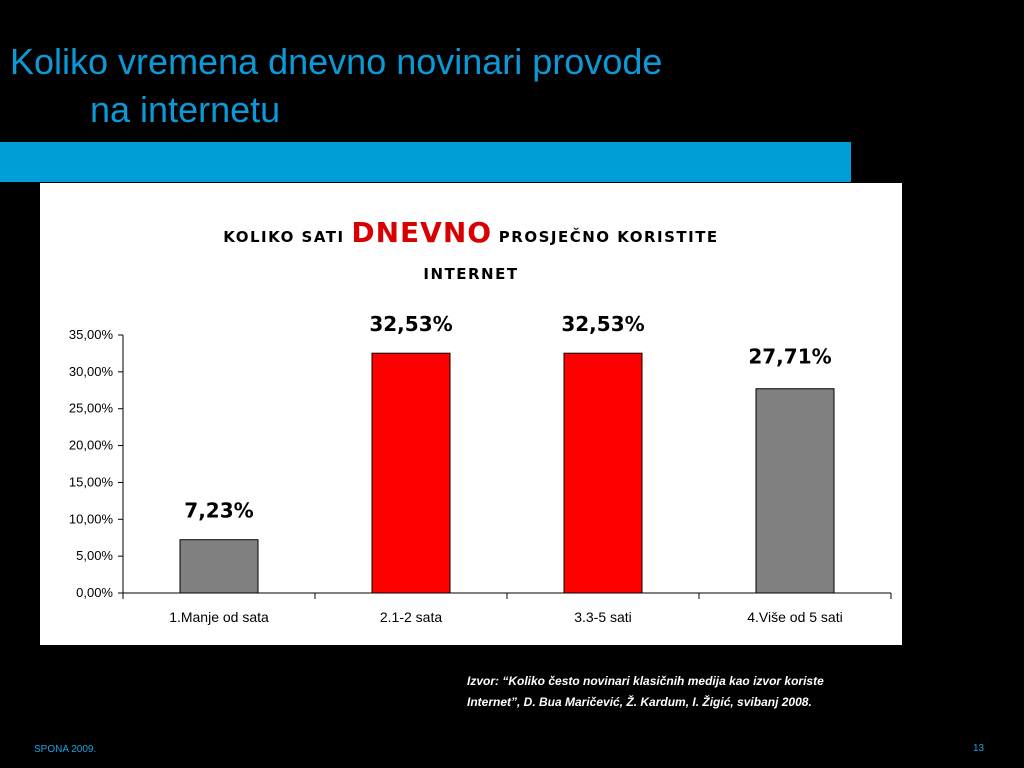 The image size is (1024, 768). What do you see at coordinates (218, 511) in the screenshot?
I see `data-label: 7,23%` at bounding box center [218, 511].